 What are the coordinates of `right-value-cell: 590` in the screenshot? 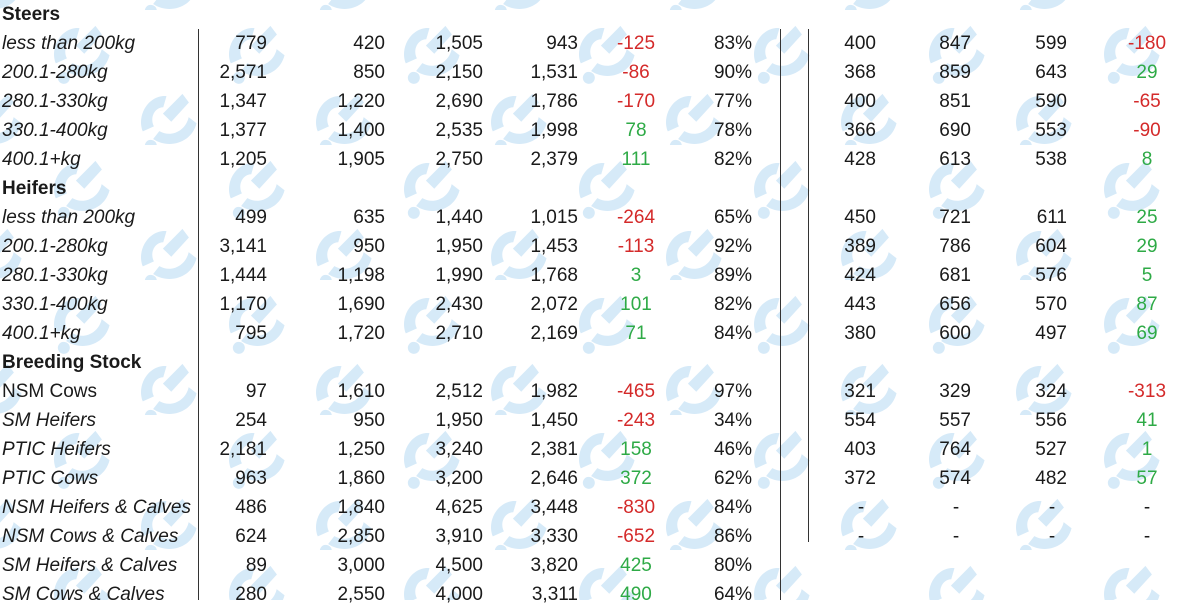 It's located at (1051, 101).